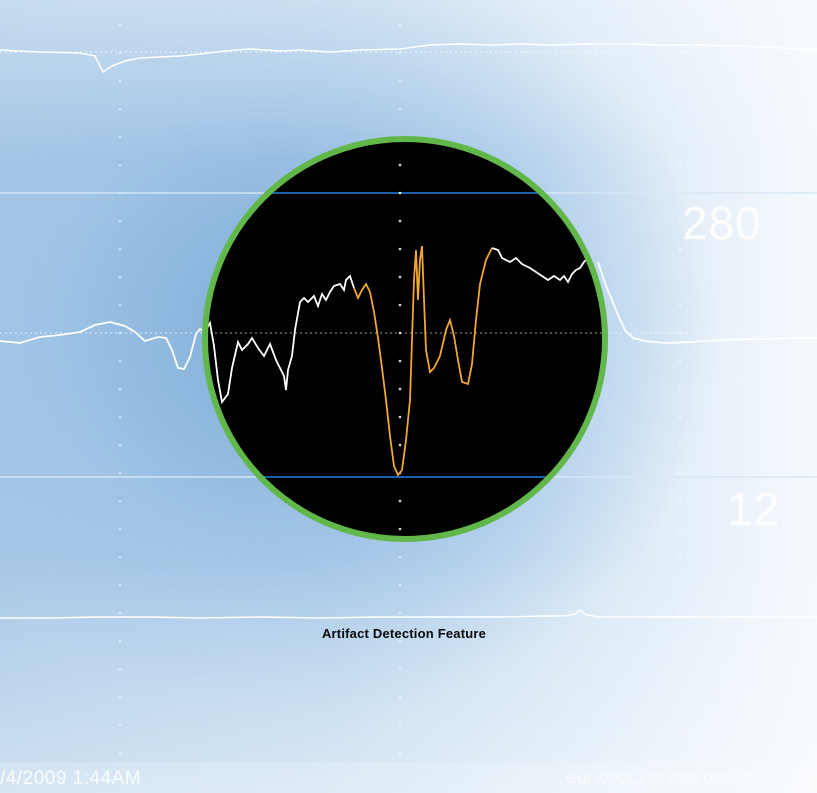 The width and height of the screenshot is (817, 793). I want to click on status-datetime: /4/2009 1:44AM, so click(71, 778).